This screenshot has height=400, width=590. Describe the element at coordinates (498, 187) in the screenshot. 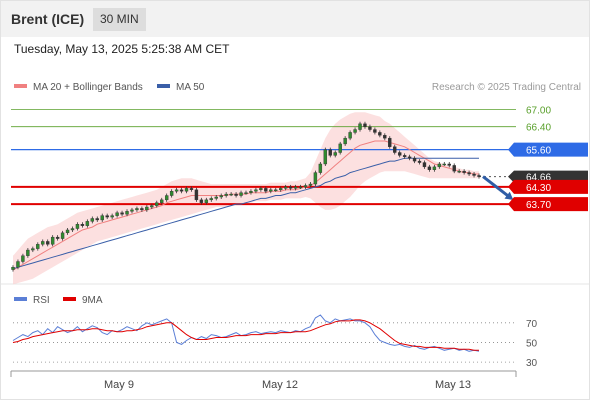

I see `projection-group` at that location.